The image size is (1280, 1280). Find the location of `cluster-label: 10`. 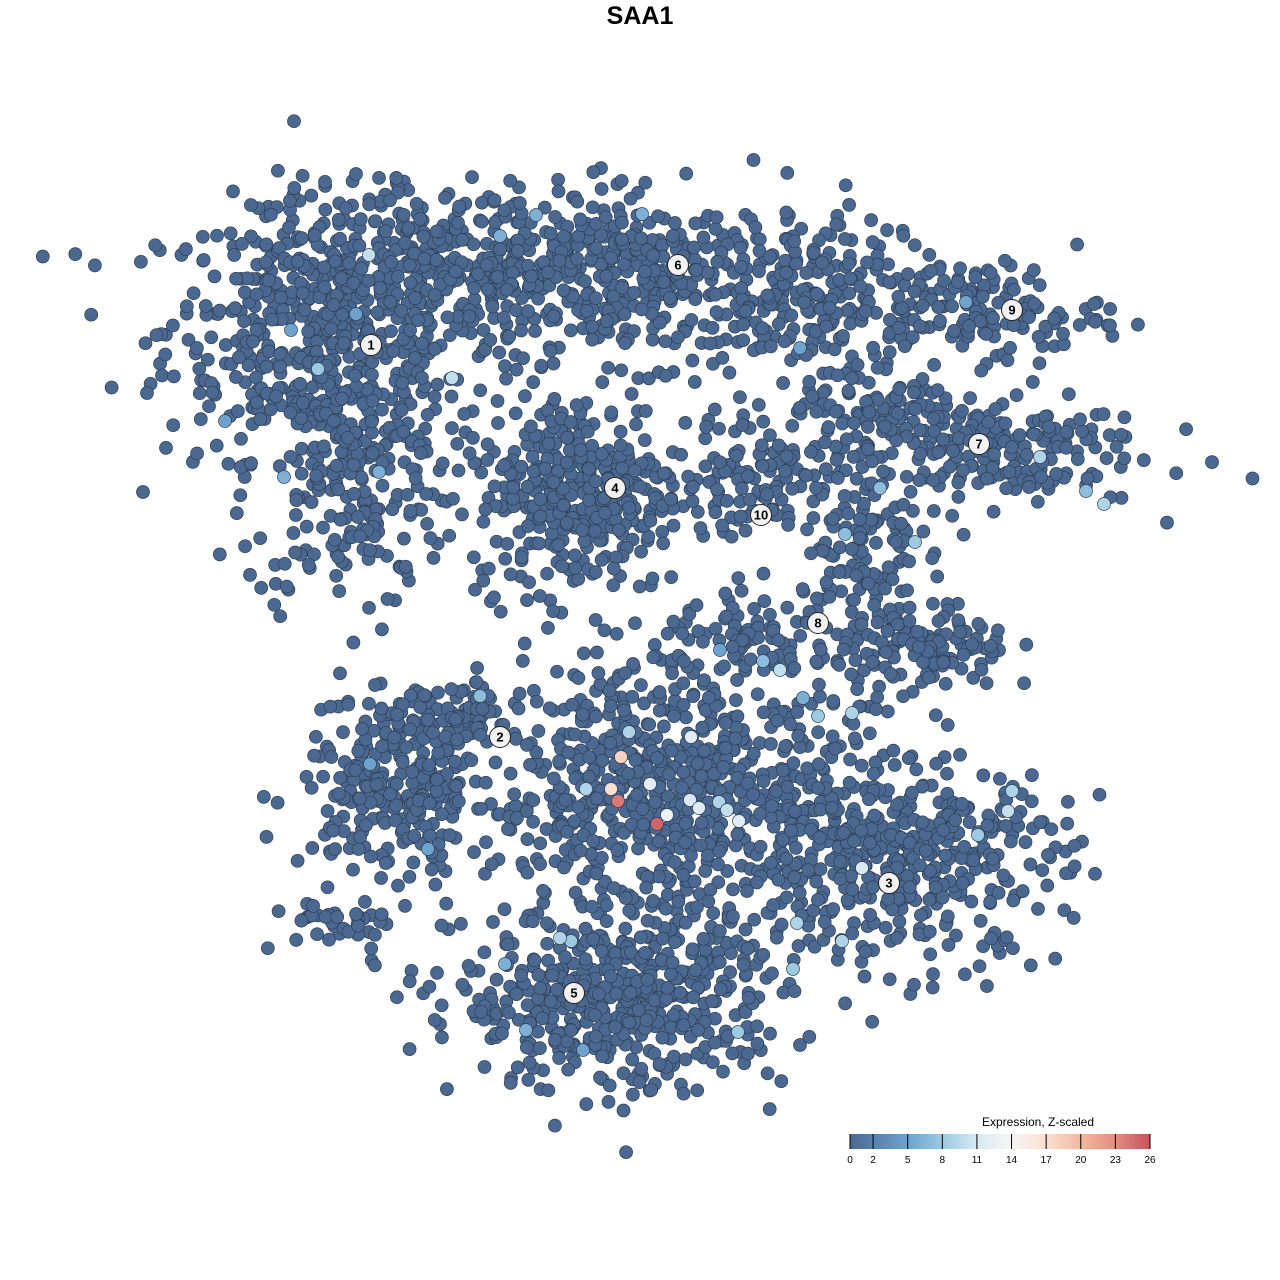

cluster-label: 10 is located at coordinates (761, 515).